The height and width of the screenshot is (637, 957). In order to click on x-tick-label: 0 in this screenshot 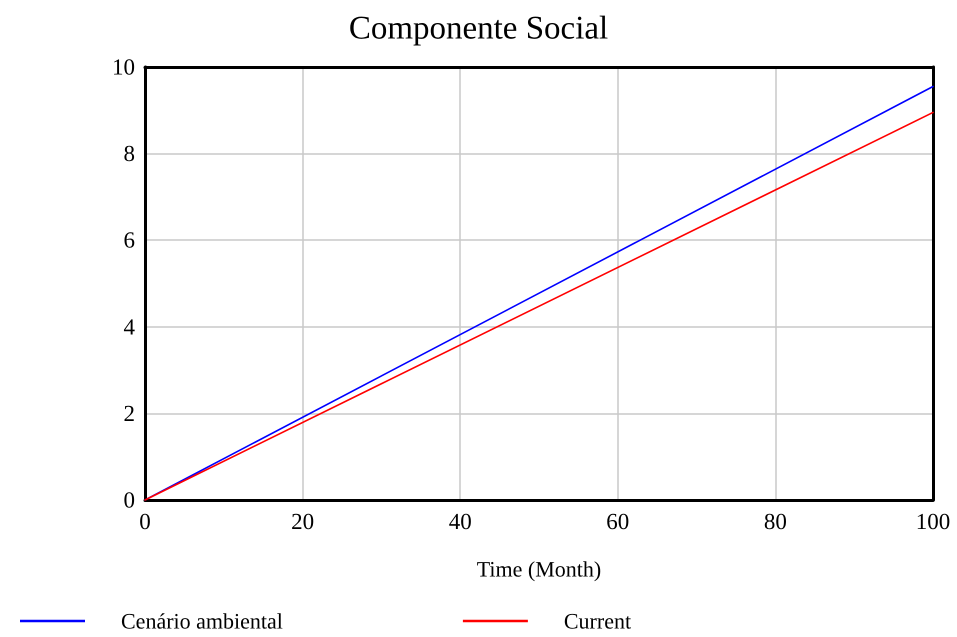, I will do `click(145, 521)`.